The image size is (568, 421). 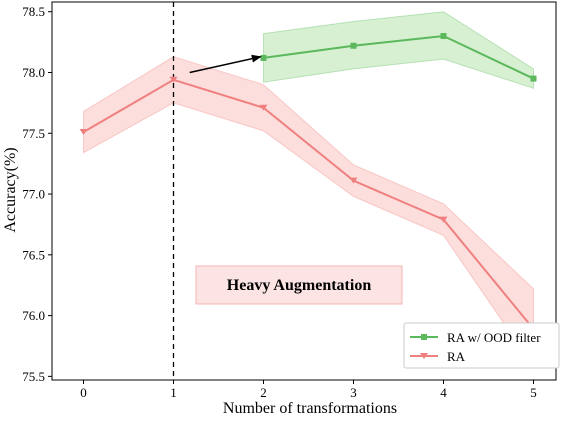 What do you see at coordinates (10, 189) in the screenshot?
I see `y-axis-label: Accuracy(%)` at bounding box center [10, 189].